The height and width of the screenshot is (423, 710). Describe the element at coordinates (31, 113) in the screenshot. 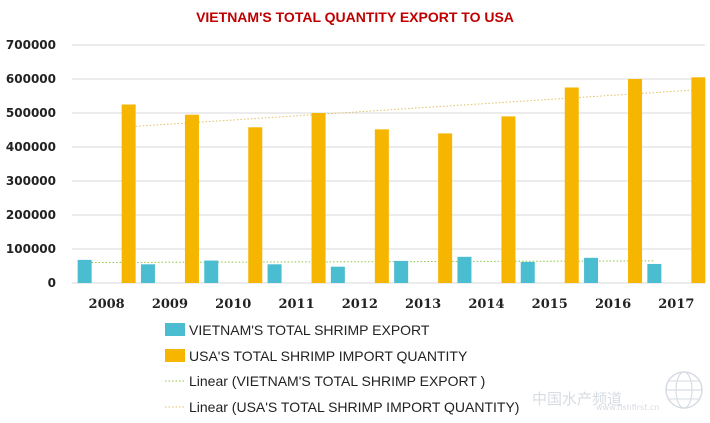

I see `y-tick-label: 500000` at that location.